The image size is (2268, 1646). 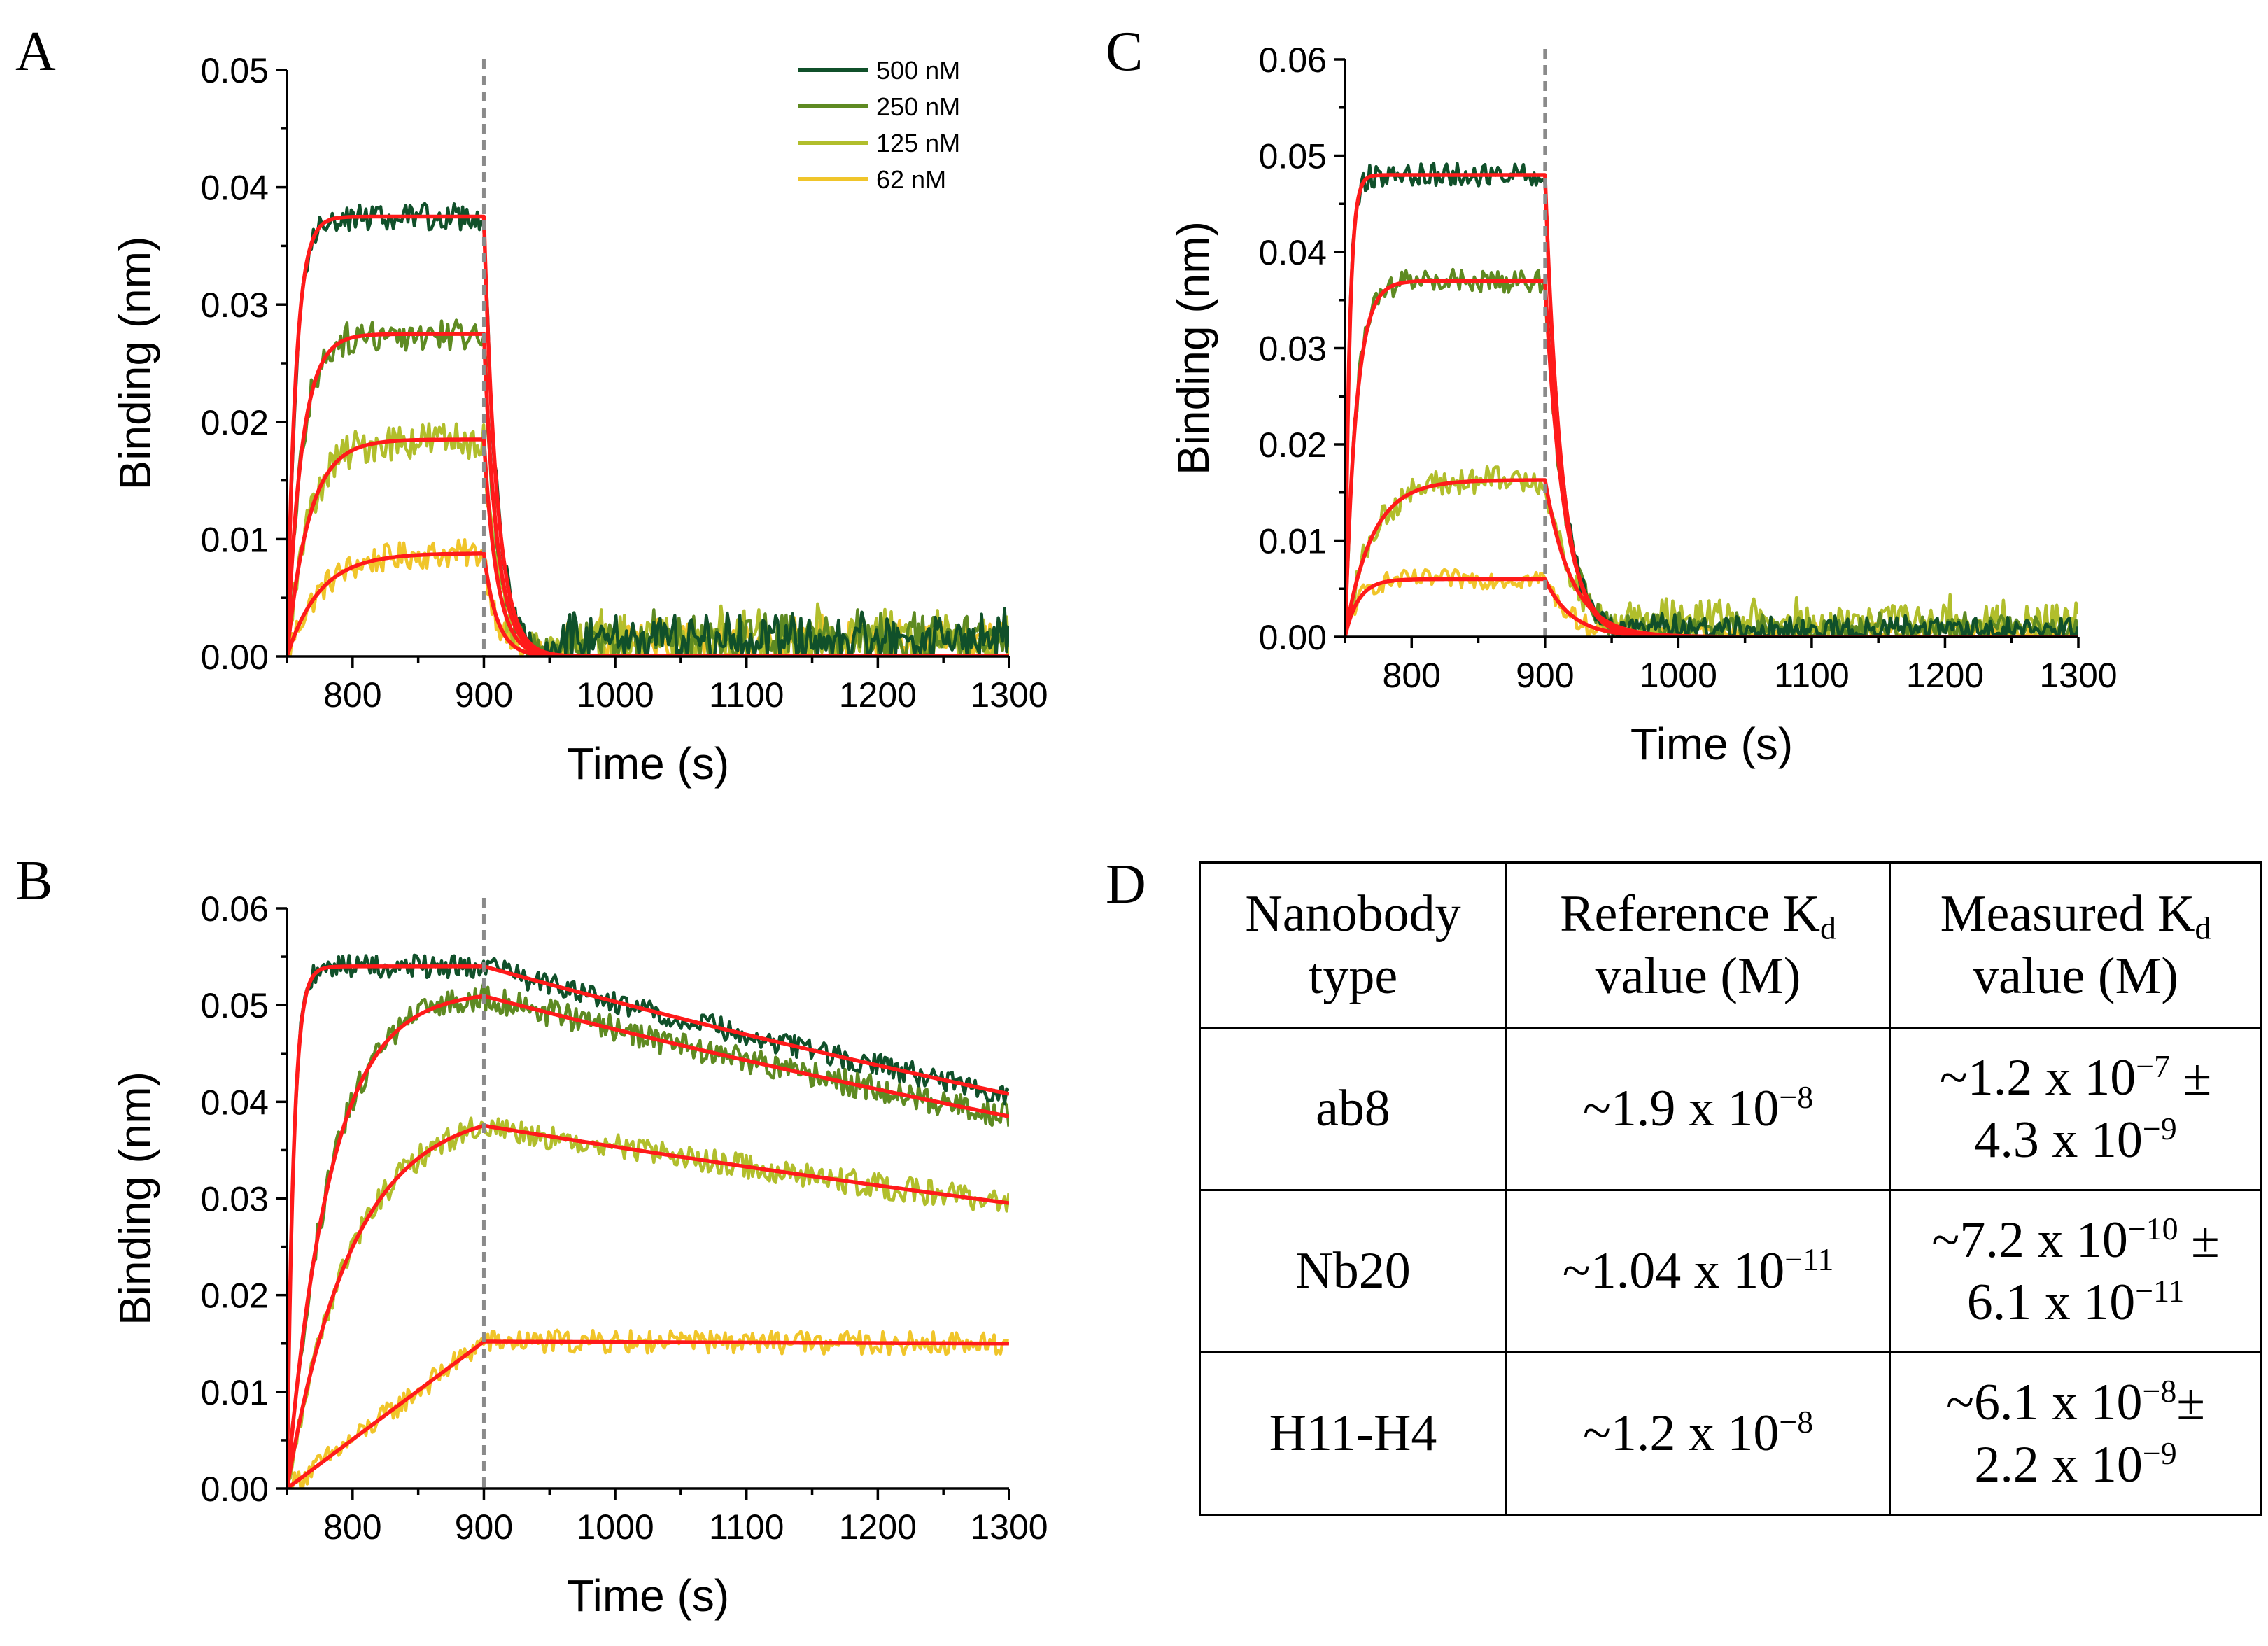 What do you see at coordinates (918, 106) in the screenshot?
I see `legend-label: 250 nM` at bounding box center [918, 106].